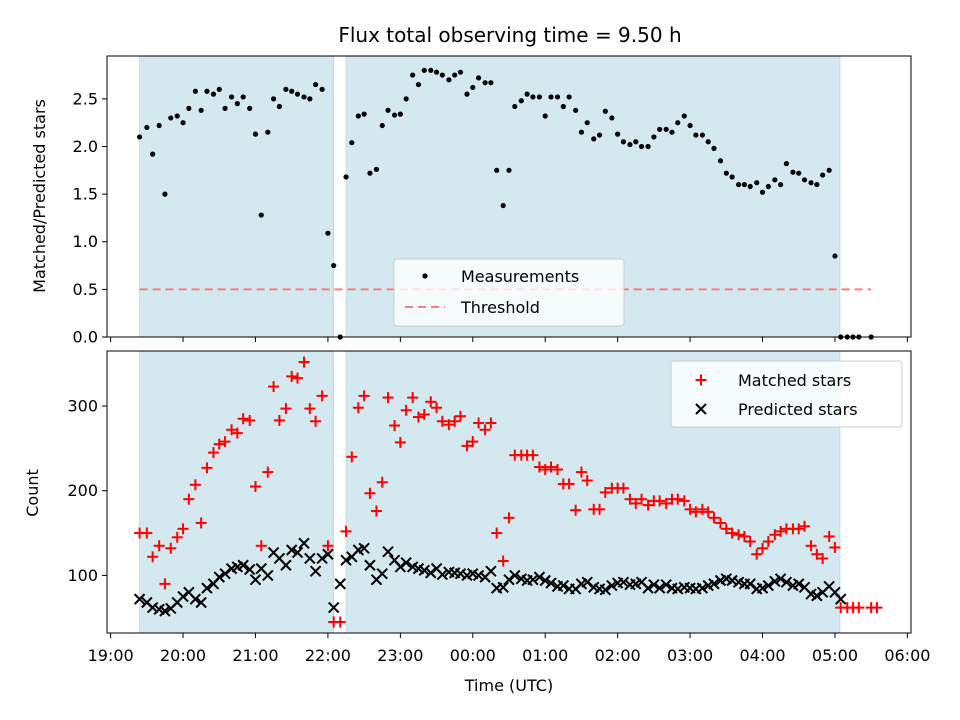 Image resolution: width=960 pixels, height=720 pixels. I want to click on bottom-y-axis-ticks: 100 200 300, so click(87, 491).